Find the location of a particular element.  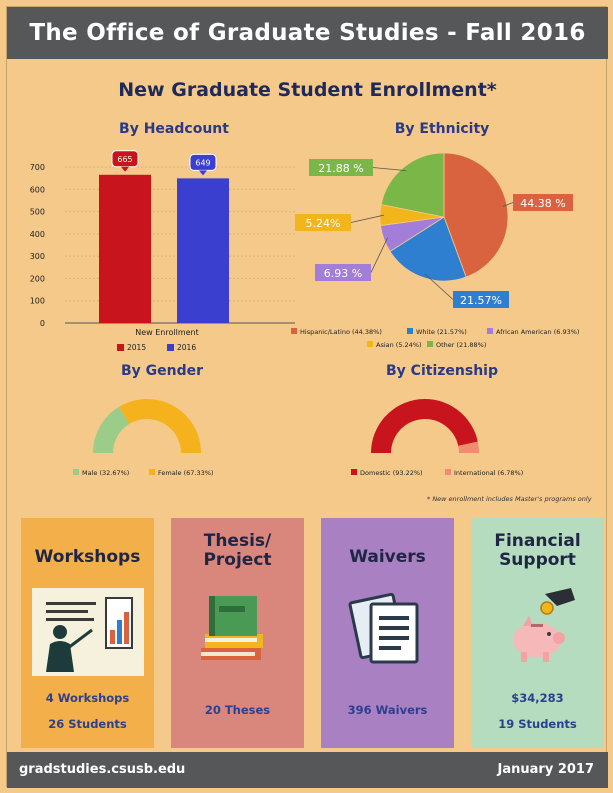

financial-card-title: Financial Support is located at coordinates (537, 550).